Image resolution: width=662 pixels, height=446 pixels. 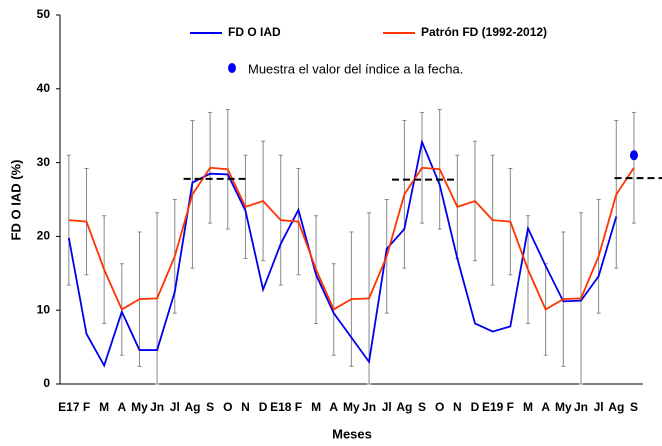 What do you see at coordinates (46, 383) in the screenshot?
I see `y-tick-label: 0` at bounding box center [46, 383].